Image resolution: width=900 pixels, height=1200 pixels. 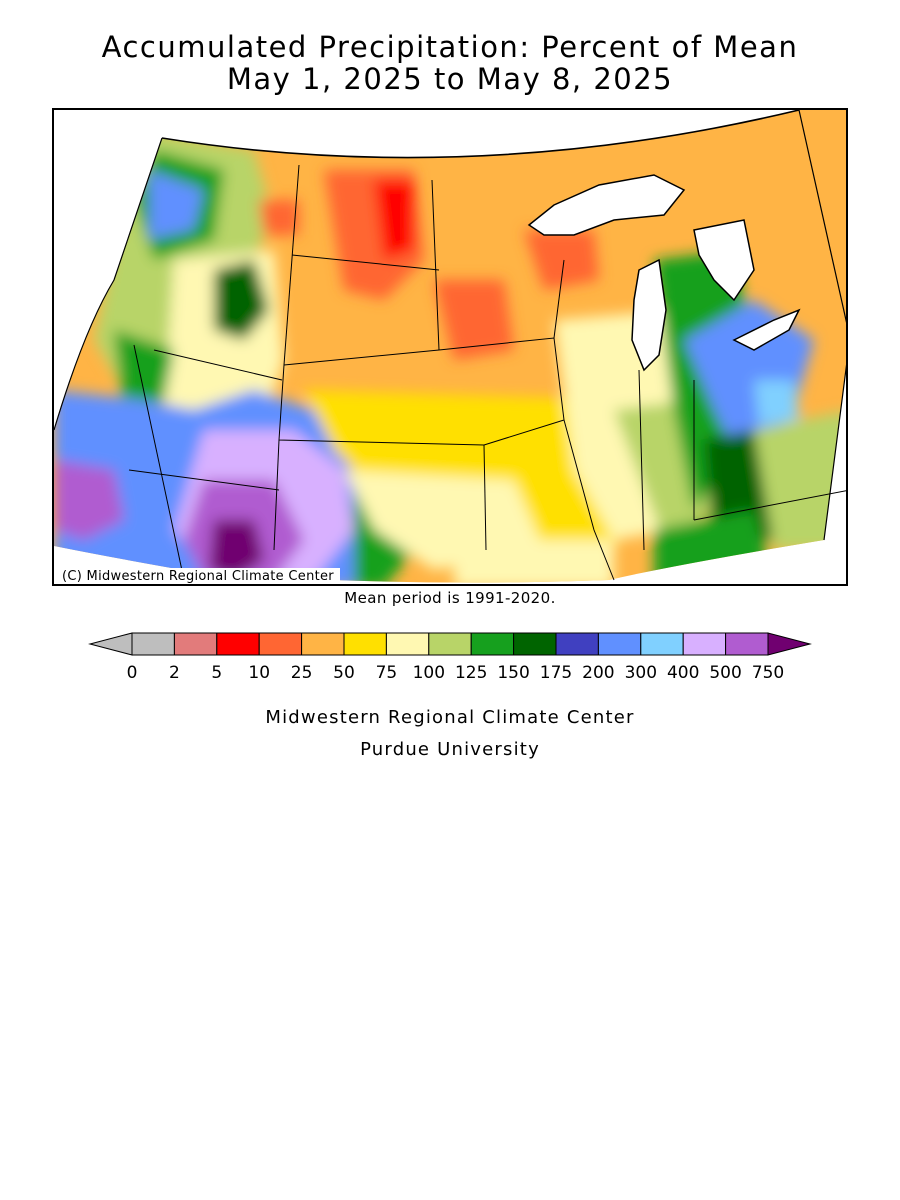 What do you see at coordinates (776, 402) in the screenshot?
I see `patch-300-400-ohio` at bounding box center [776, 402].